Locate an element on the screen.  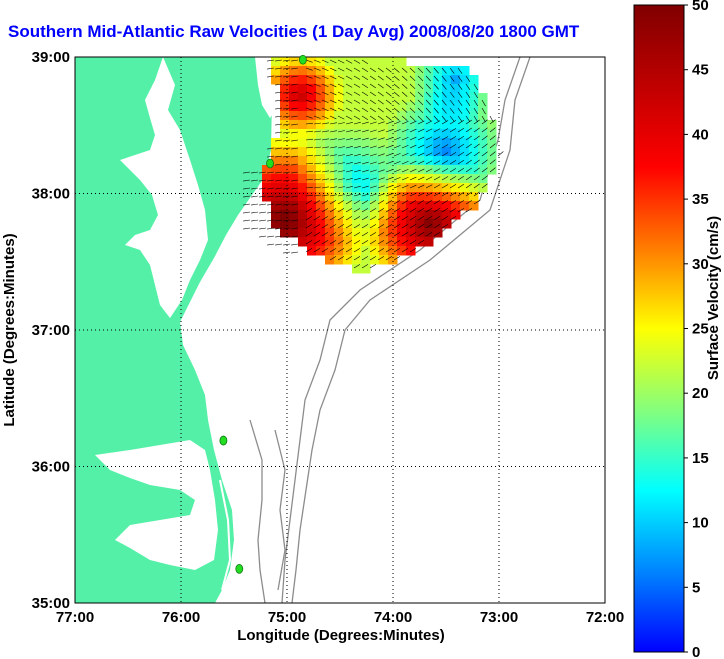
y-axis-label: Latitude (Degrees:Minutes) is located at coordinates (9, 329).